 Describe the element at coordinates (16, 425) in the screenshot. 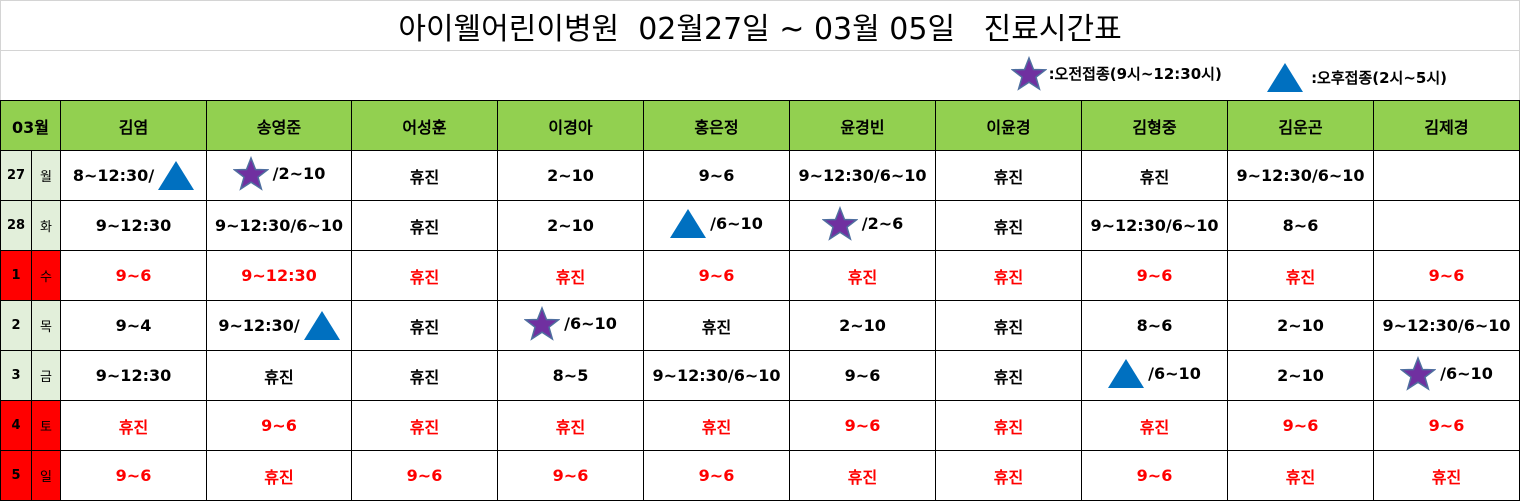

I see `date-cell: 4` at that location.